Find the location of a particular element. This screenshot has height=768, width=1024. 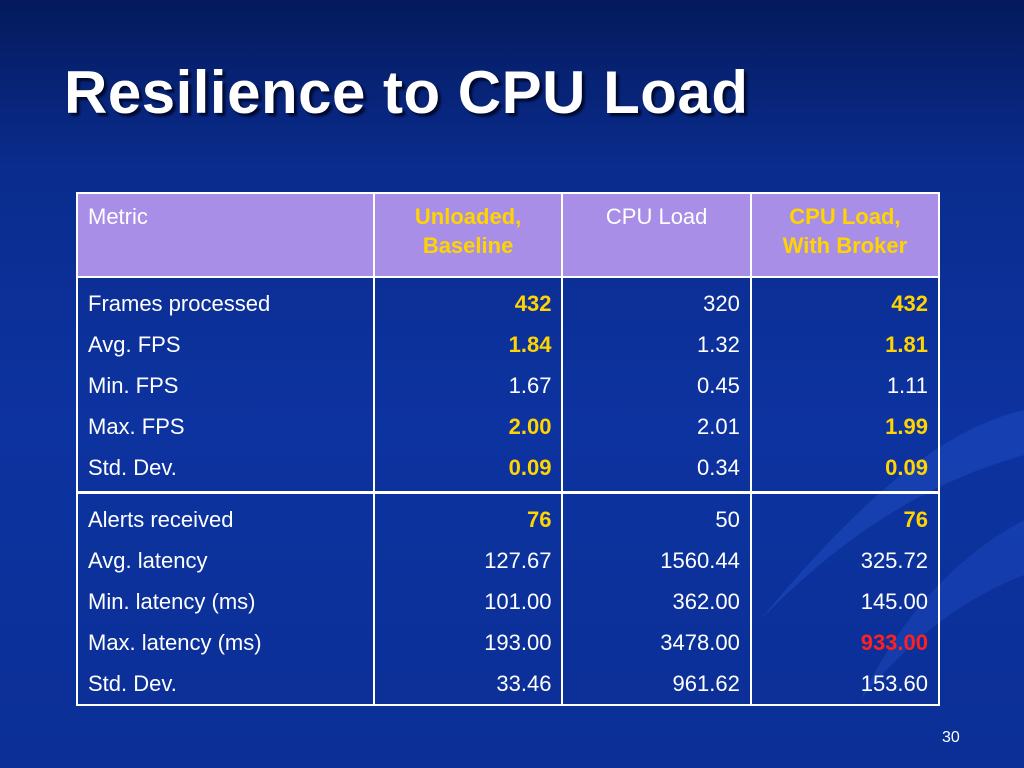

row-label: Min. FPS is located at coordinates (225, 385).